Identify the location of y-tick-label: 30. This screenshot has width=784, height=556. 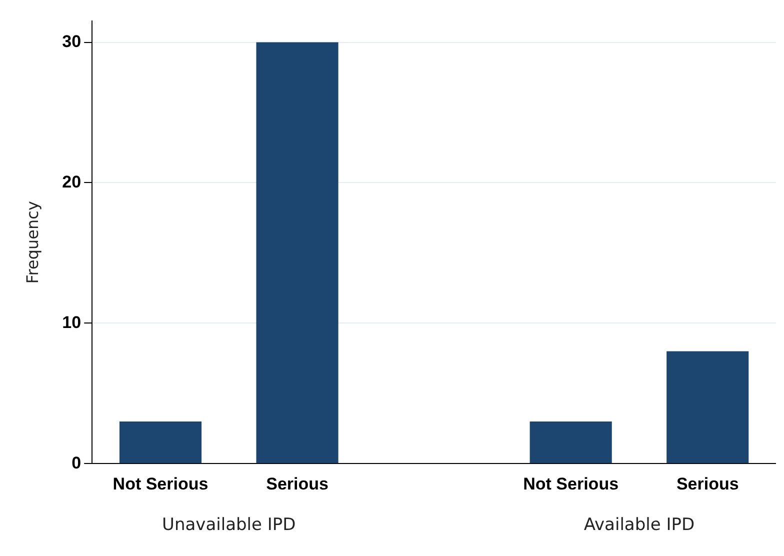
(72, 41).